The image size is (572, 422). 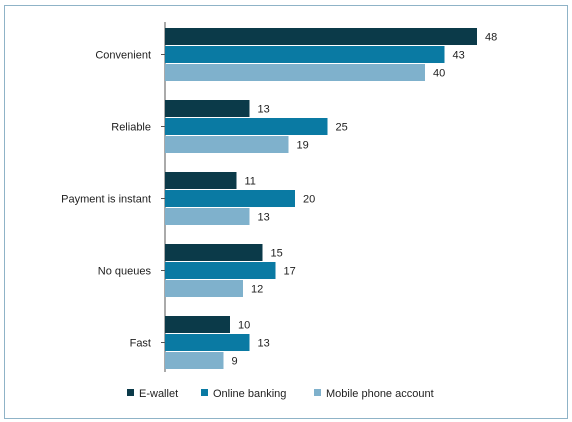 I want to click on legend-label: Online banking, so click(x=249, y=394).